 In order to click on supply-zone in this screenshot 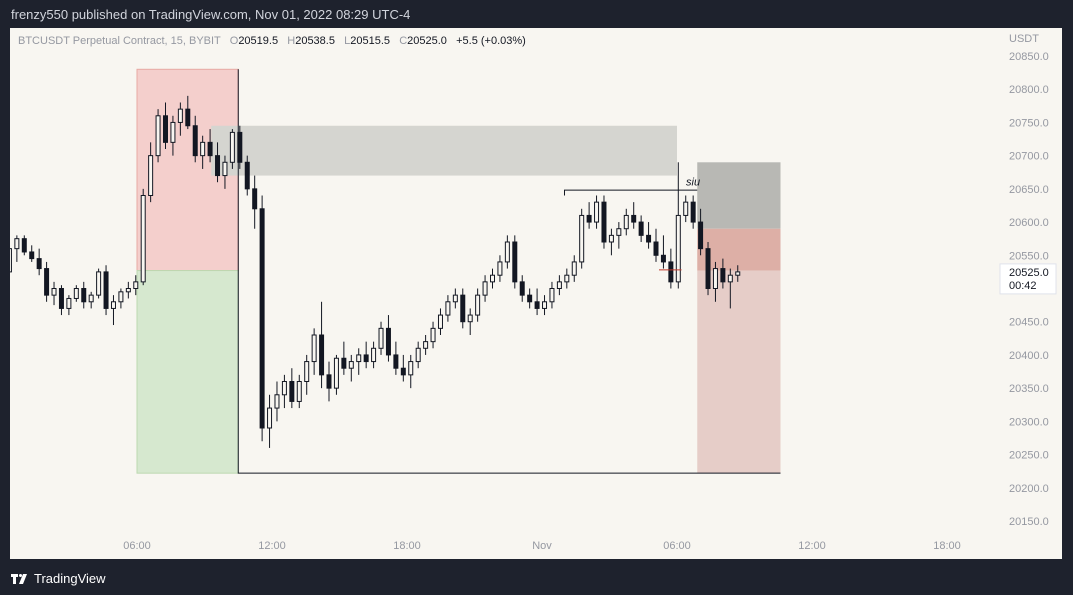, I will do `click(444, 150)`.